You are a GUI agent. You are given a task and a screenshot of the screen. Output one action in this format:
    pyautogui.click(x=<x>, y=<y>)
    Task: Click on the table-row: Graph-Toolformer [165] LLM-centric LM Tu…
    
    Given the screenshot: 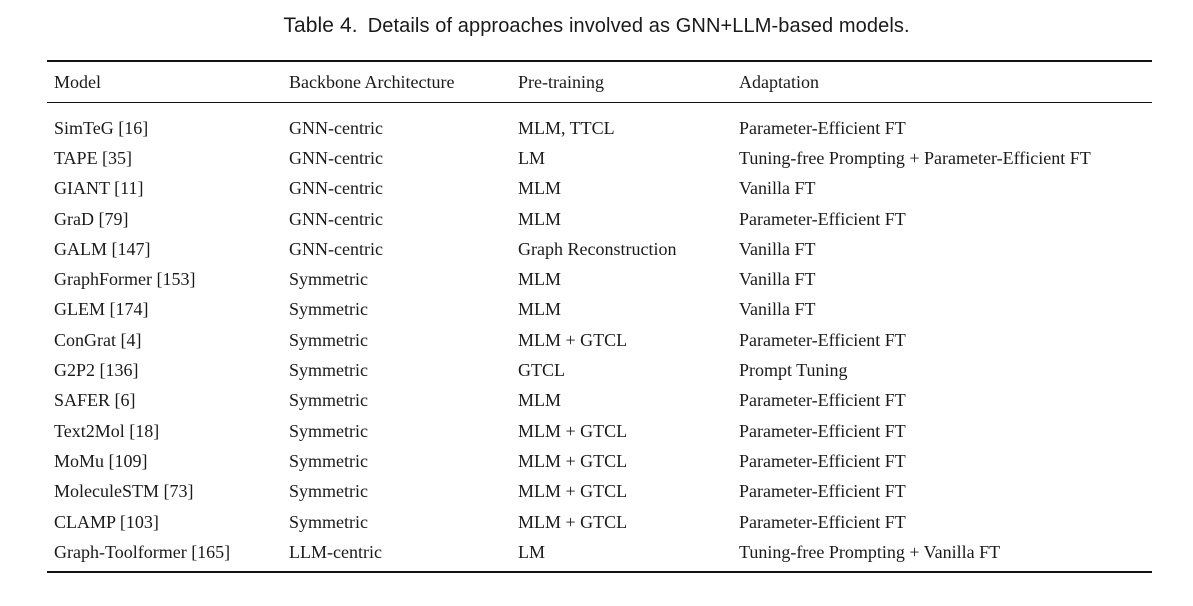 What is the action you would take?
    pyautogui.click(x=599, y=555)
    